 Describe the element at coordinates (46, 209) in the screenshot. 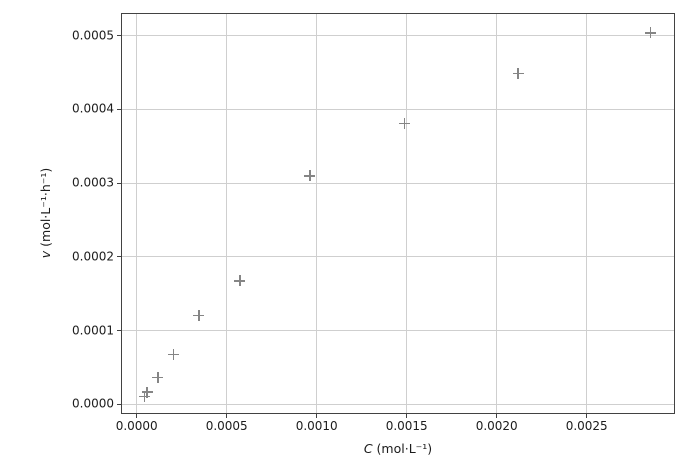

I see `y-axis-units: (mol·L⁻¹·h⁻¹)` at that location.